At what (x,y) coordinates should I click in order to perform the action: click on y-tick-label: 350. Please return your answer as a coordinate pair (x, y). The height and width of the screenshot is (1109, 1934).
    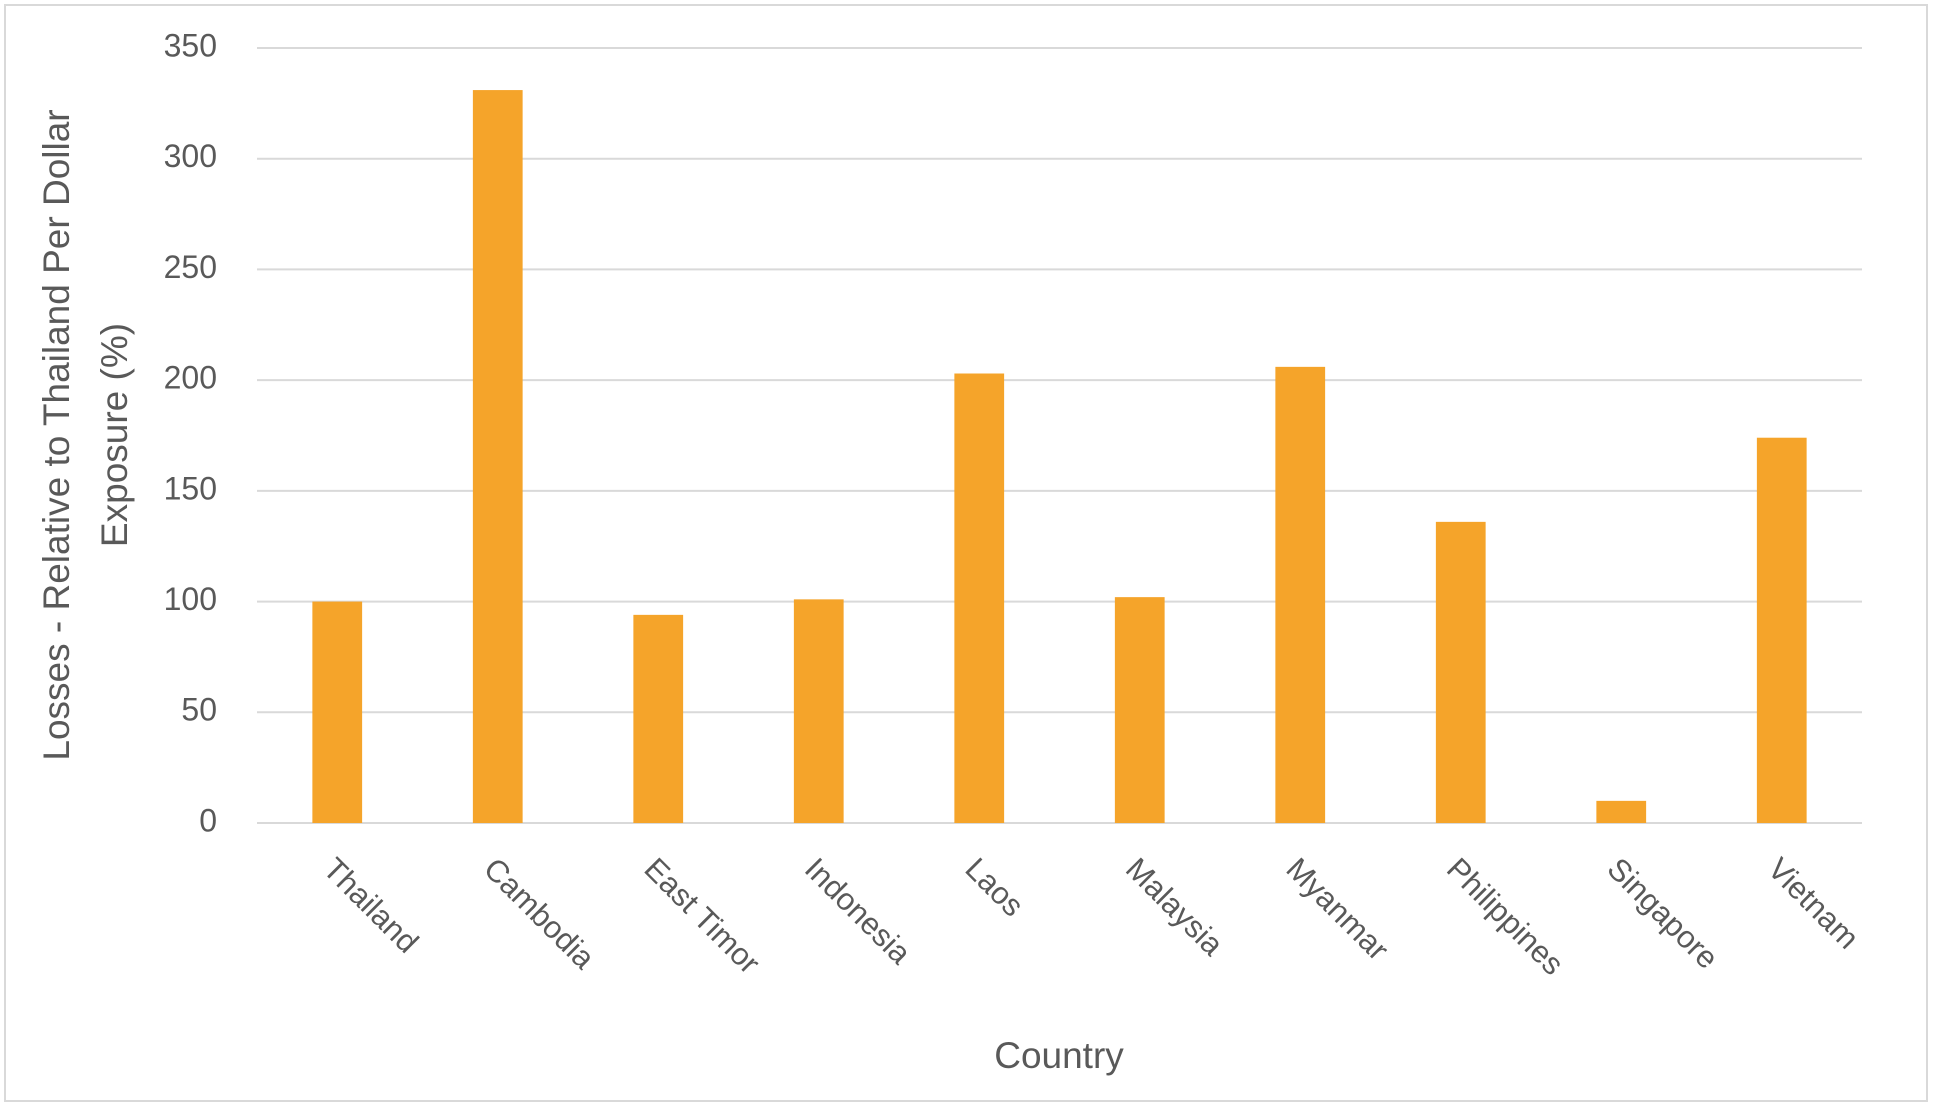
    Looking at the image, I should click on (190, 45).